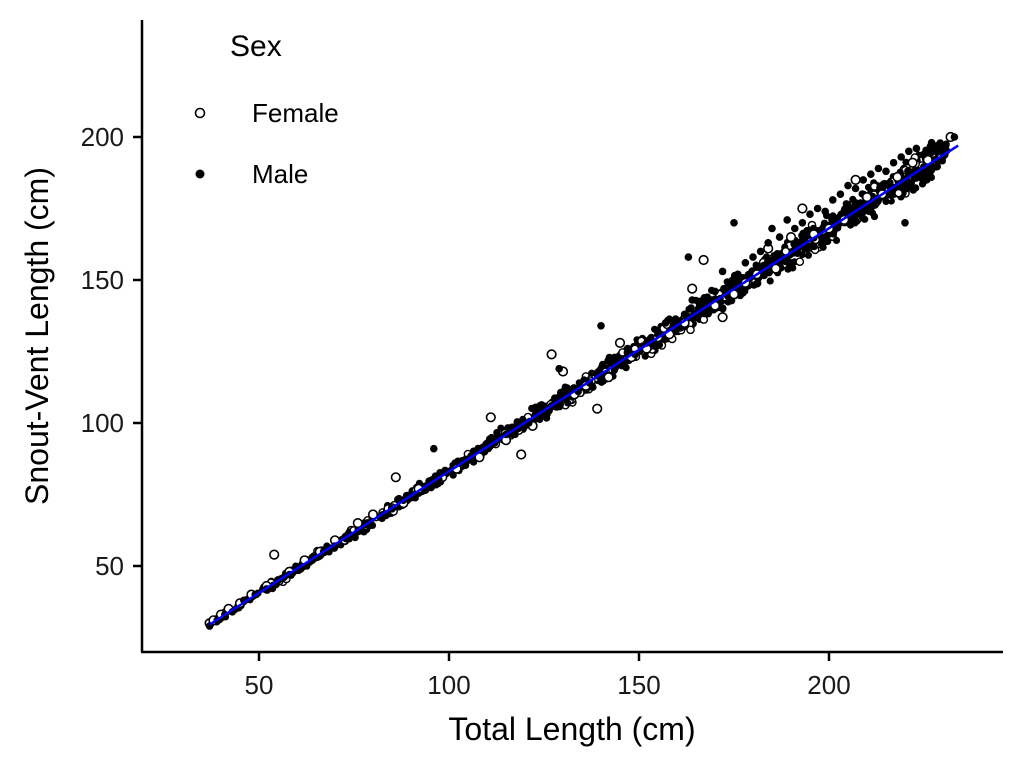 The width and height of the screenshot is (1024, 768). I want to click on x-tick-label-200: 200, so click(828, 685).